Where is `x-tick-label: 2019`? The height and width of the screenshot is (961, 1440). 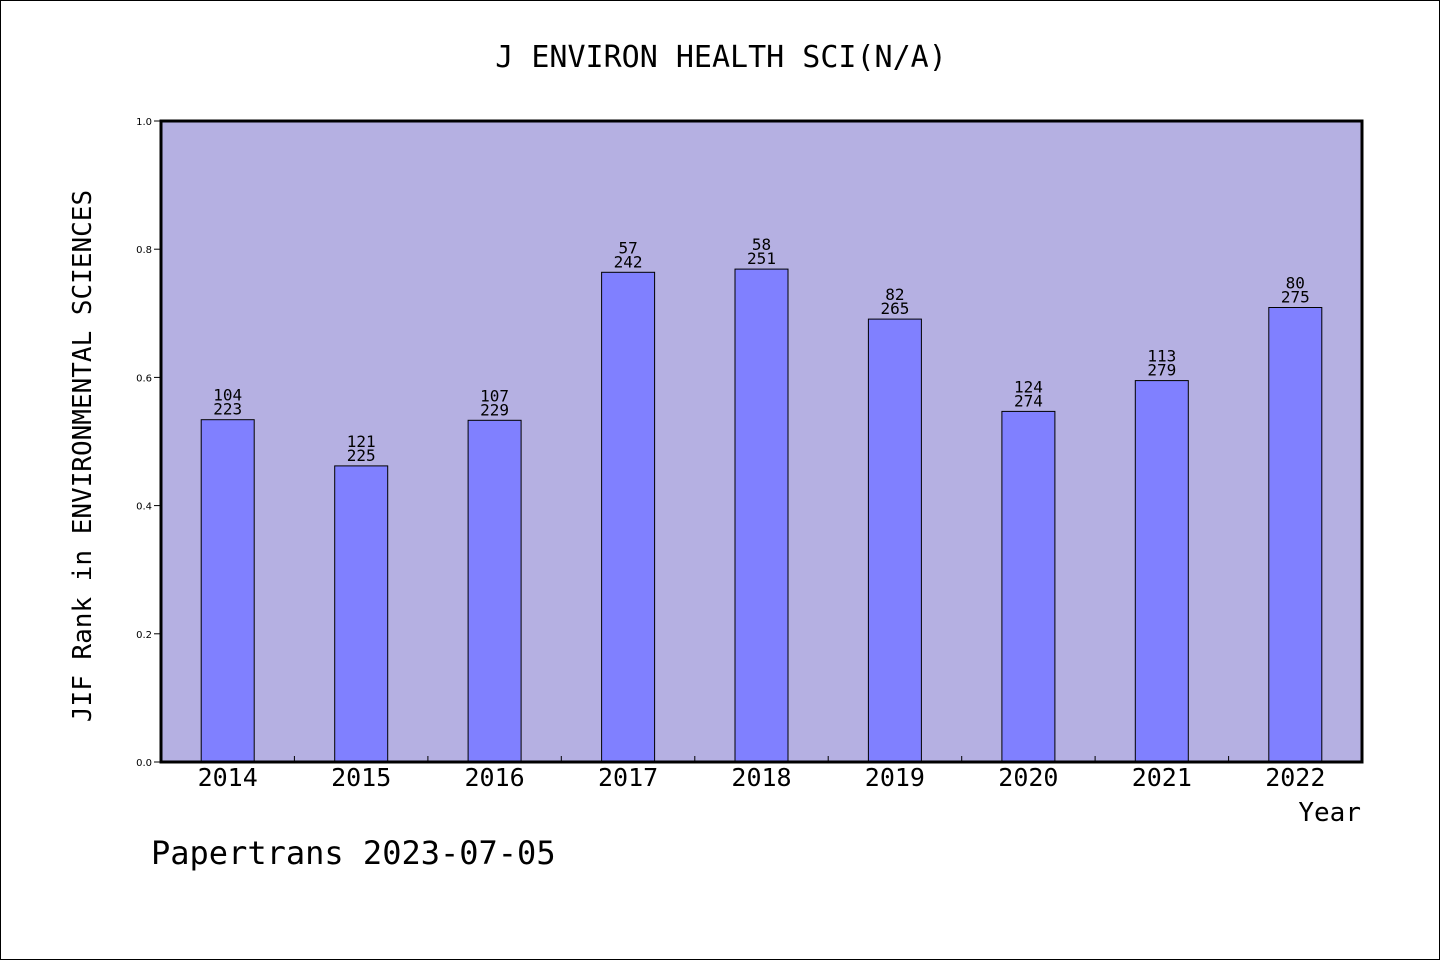 x-tick-label: 2019 is located at coordinates (895, 777).